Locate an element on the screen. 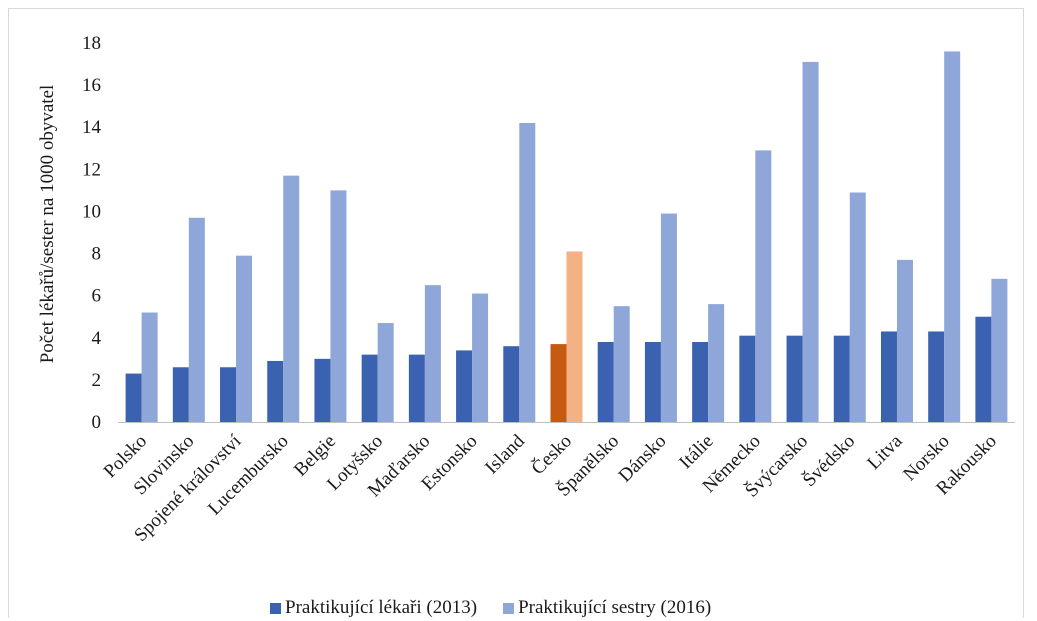  x-tick-label: Island is located at coordinates (505, 454).